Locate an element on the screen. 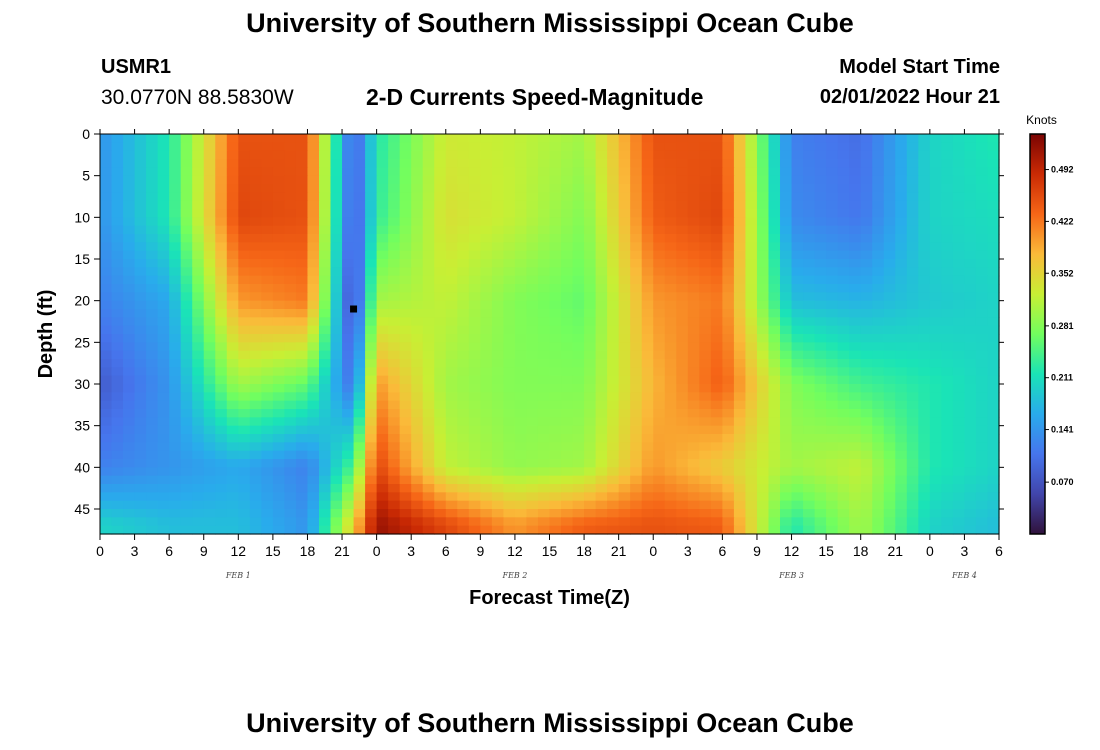 Image resolution: width=1100 pixels, height=750 pixels. y-tick-label: 35 is located at coordinates (82, 426).